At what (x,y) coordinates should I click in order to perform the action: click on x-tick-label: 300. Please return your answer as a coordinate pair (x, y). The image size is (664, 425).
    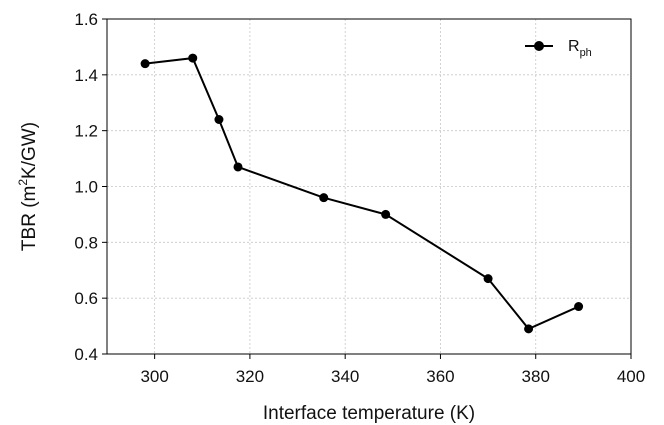
    Looking at the image, I should click on (154, 376).